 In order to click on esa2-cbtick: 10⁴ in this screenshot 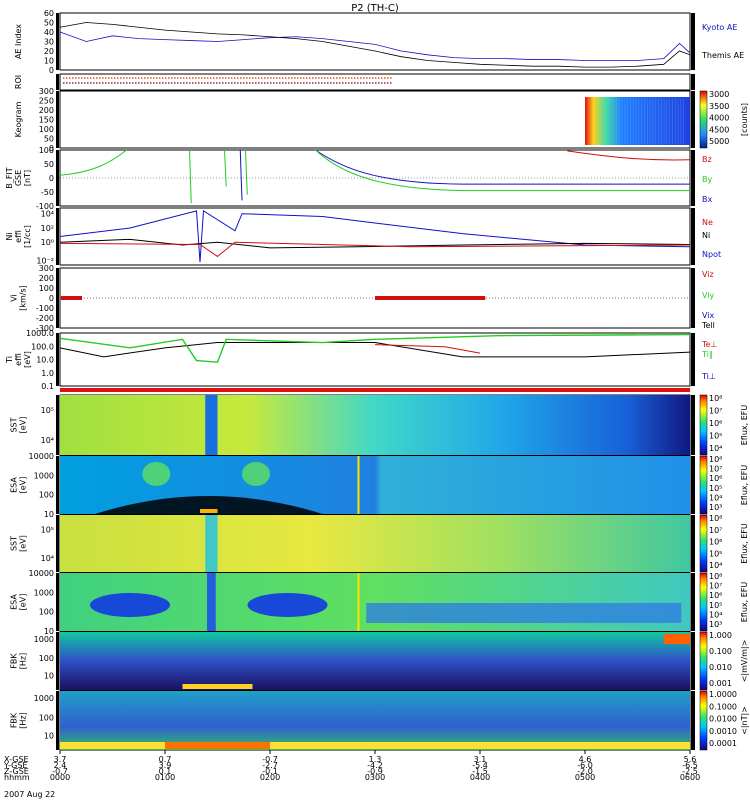, I will do `click(715, 614)`.